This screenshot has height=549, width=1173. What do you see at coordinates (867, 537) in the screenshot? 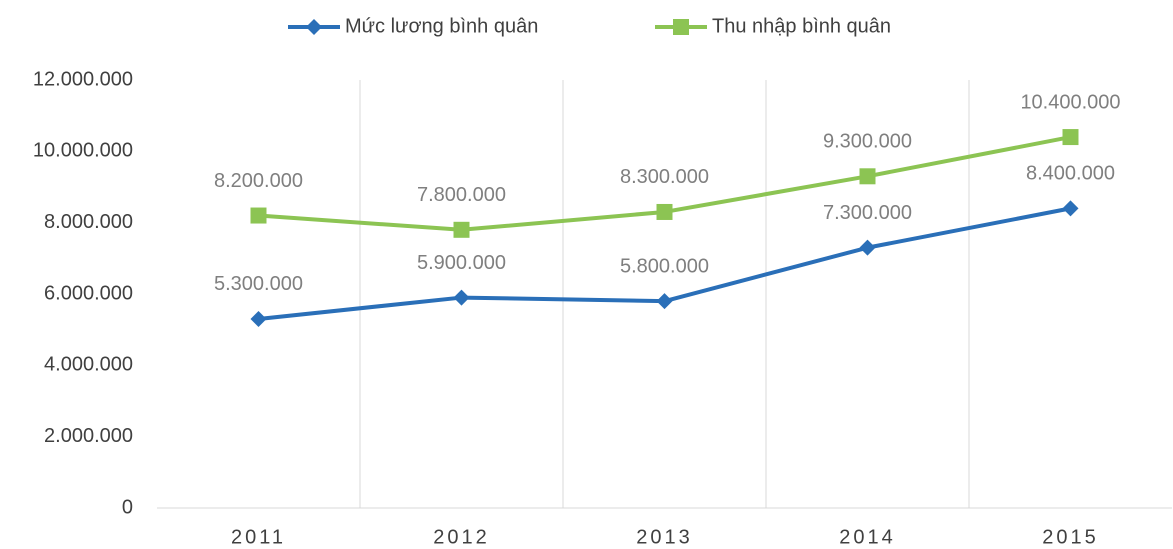
I see `x-tick-label: 2014` at bounding box center [867, 537].